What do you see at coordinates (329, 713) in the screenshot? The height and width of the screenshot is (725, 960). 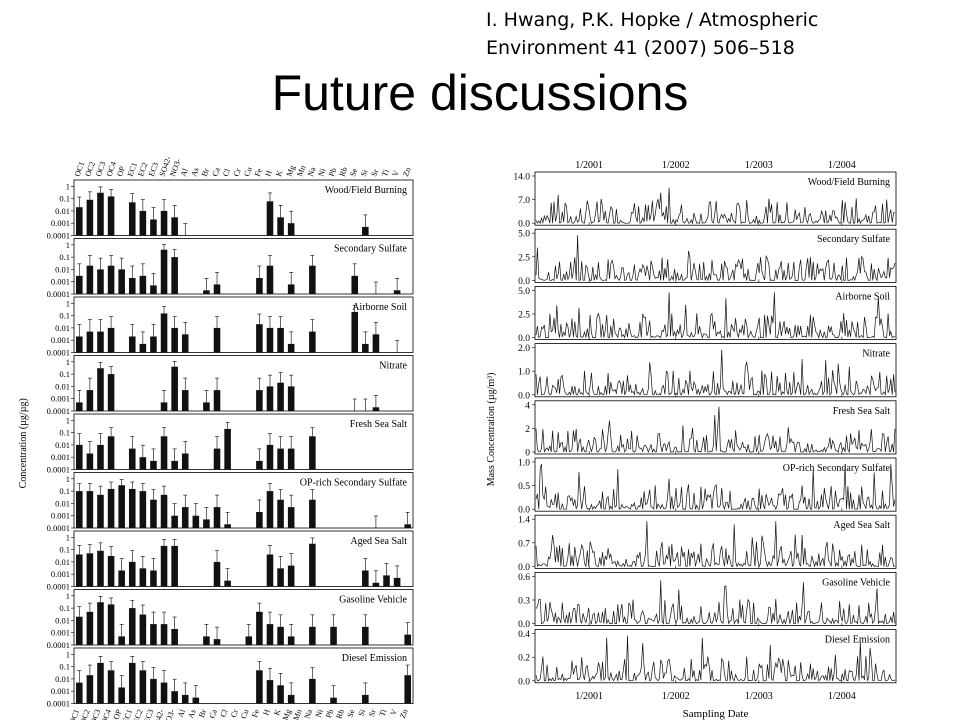 I see `category-label-bottom: Pb` at bounding box center [329, 713].